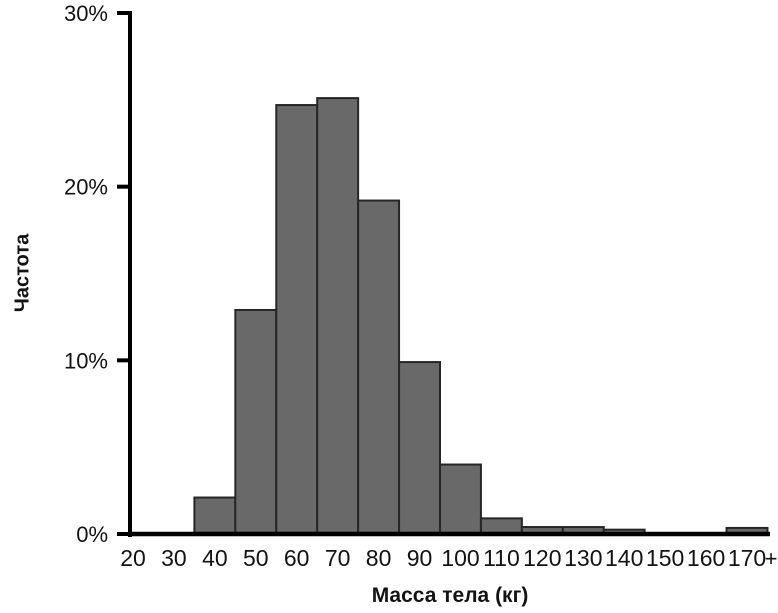 This screenshot has width=778, height=613. I want to click on x-tick-label: 150, so click(665, 558).